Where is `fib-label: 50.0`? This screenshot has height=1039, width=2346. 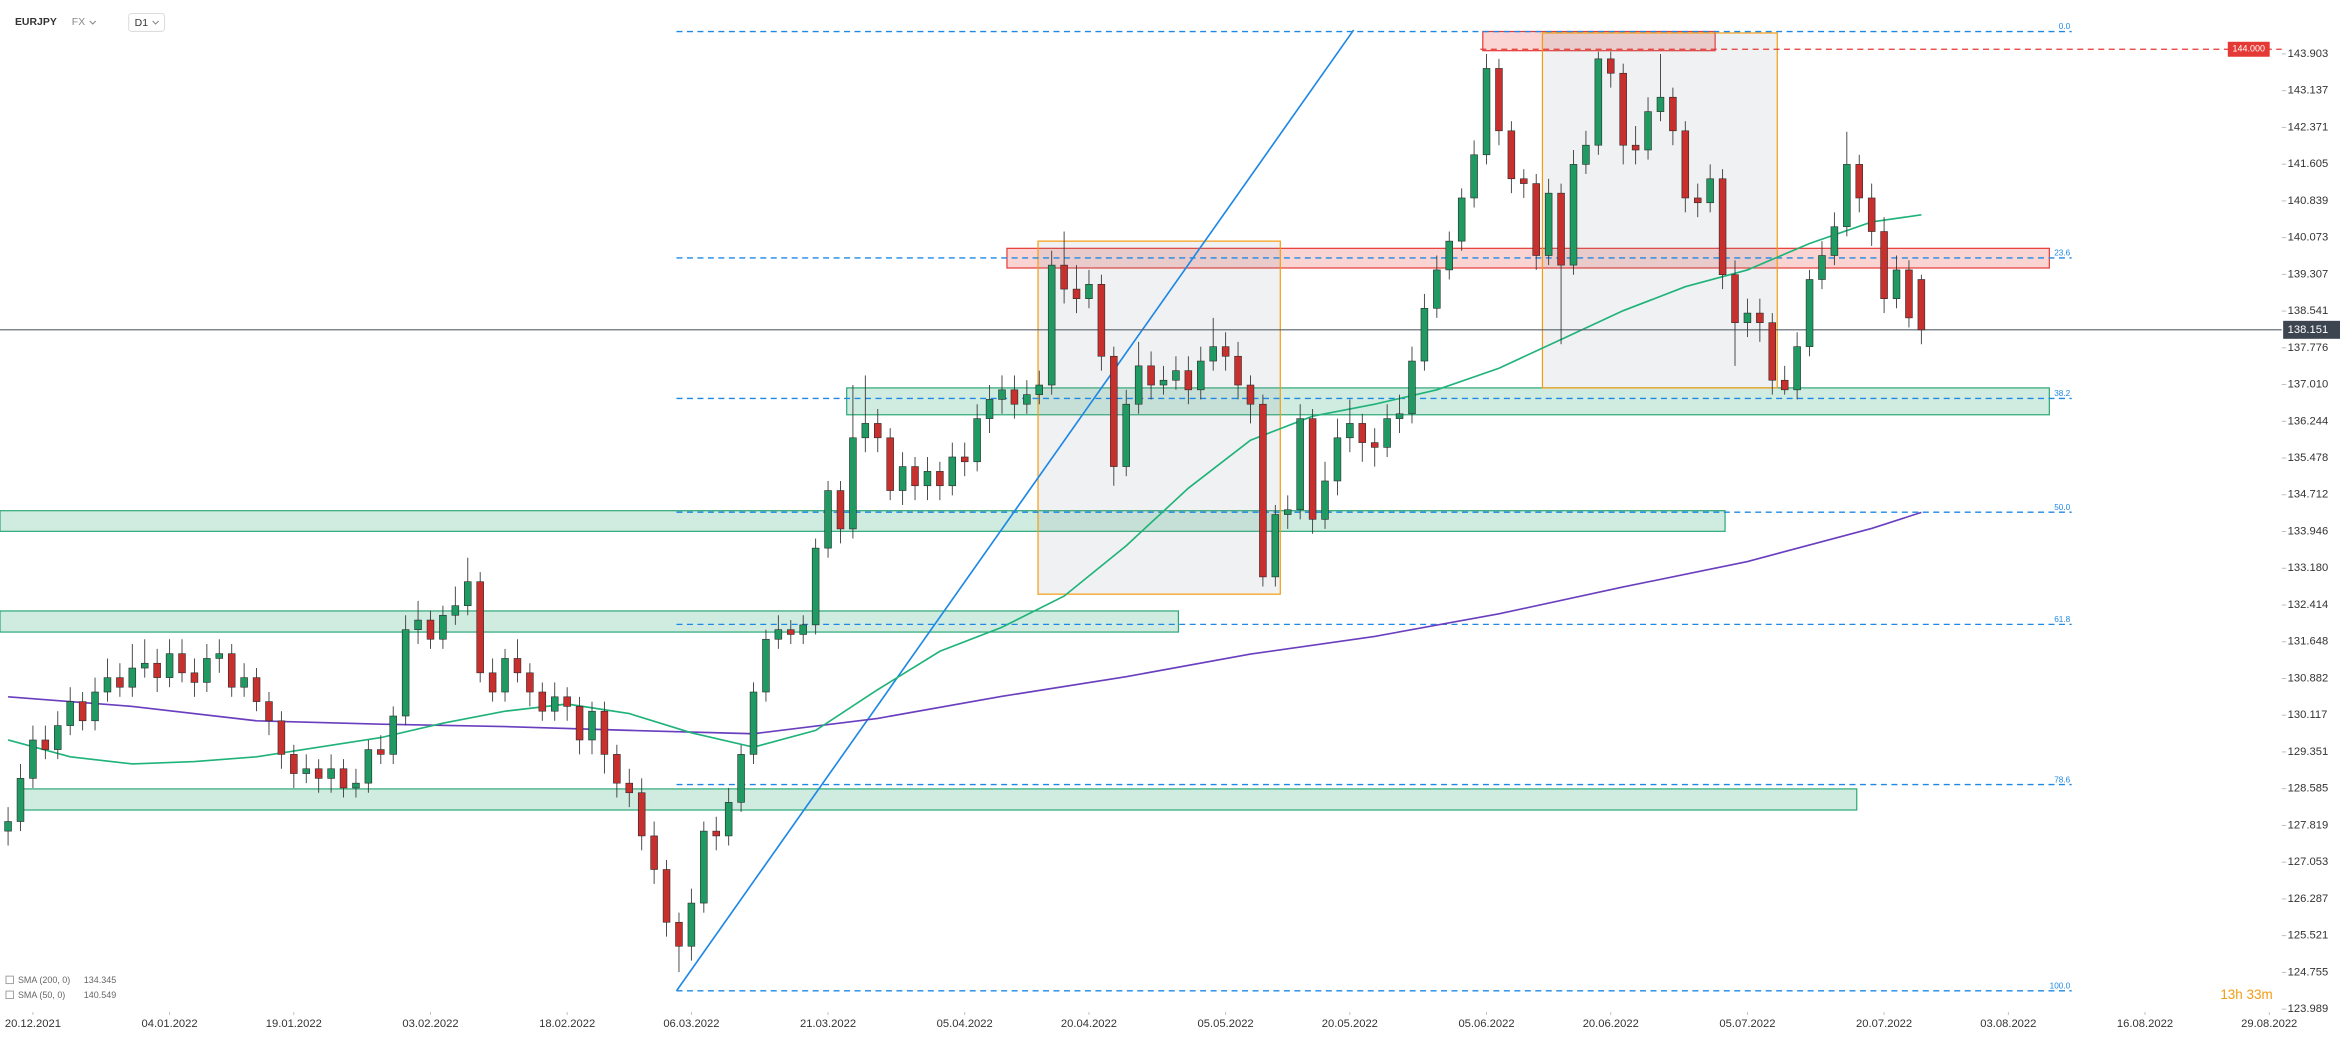 fib-label: 50.0 is located at coordinates (2062, 507).